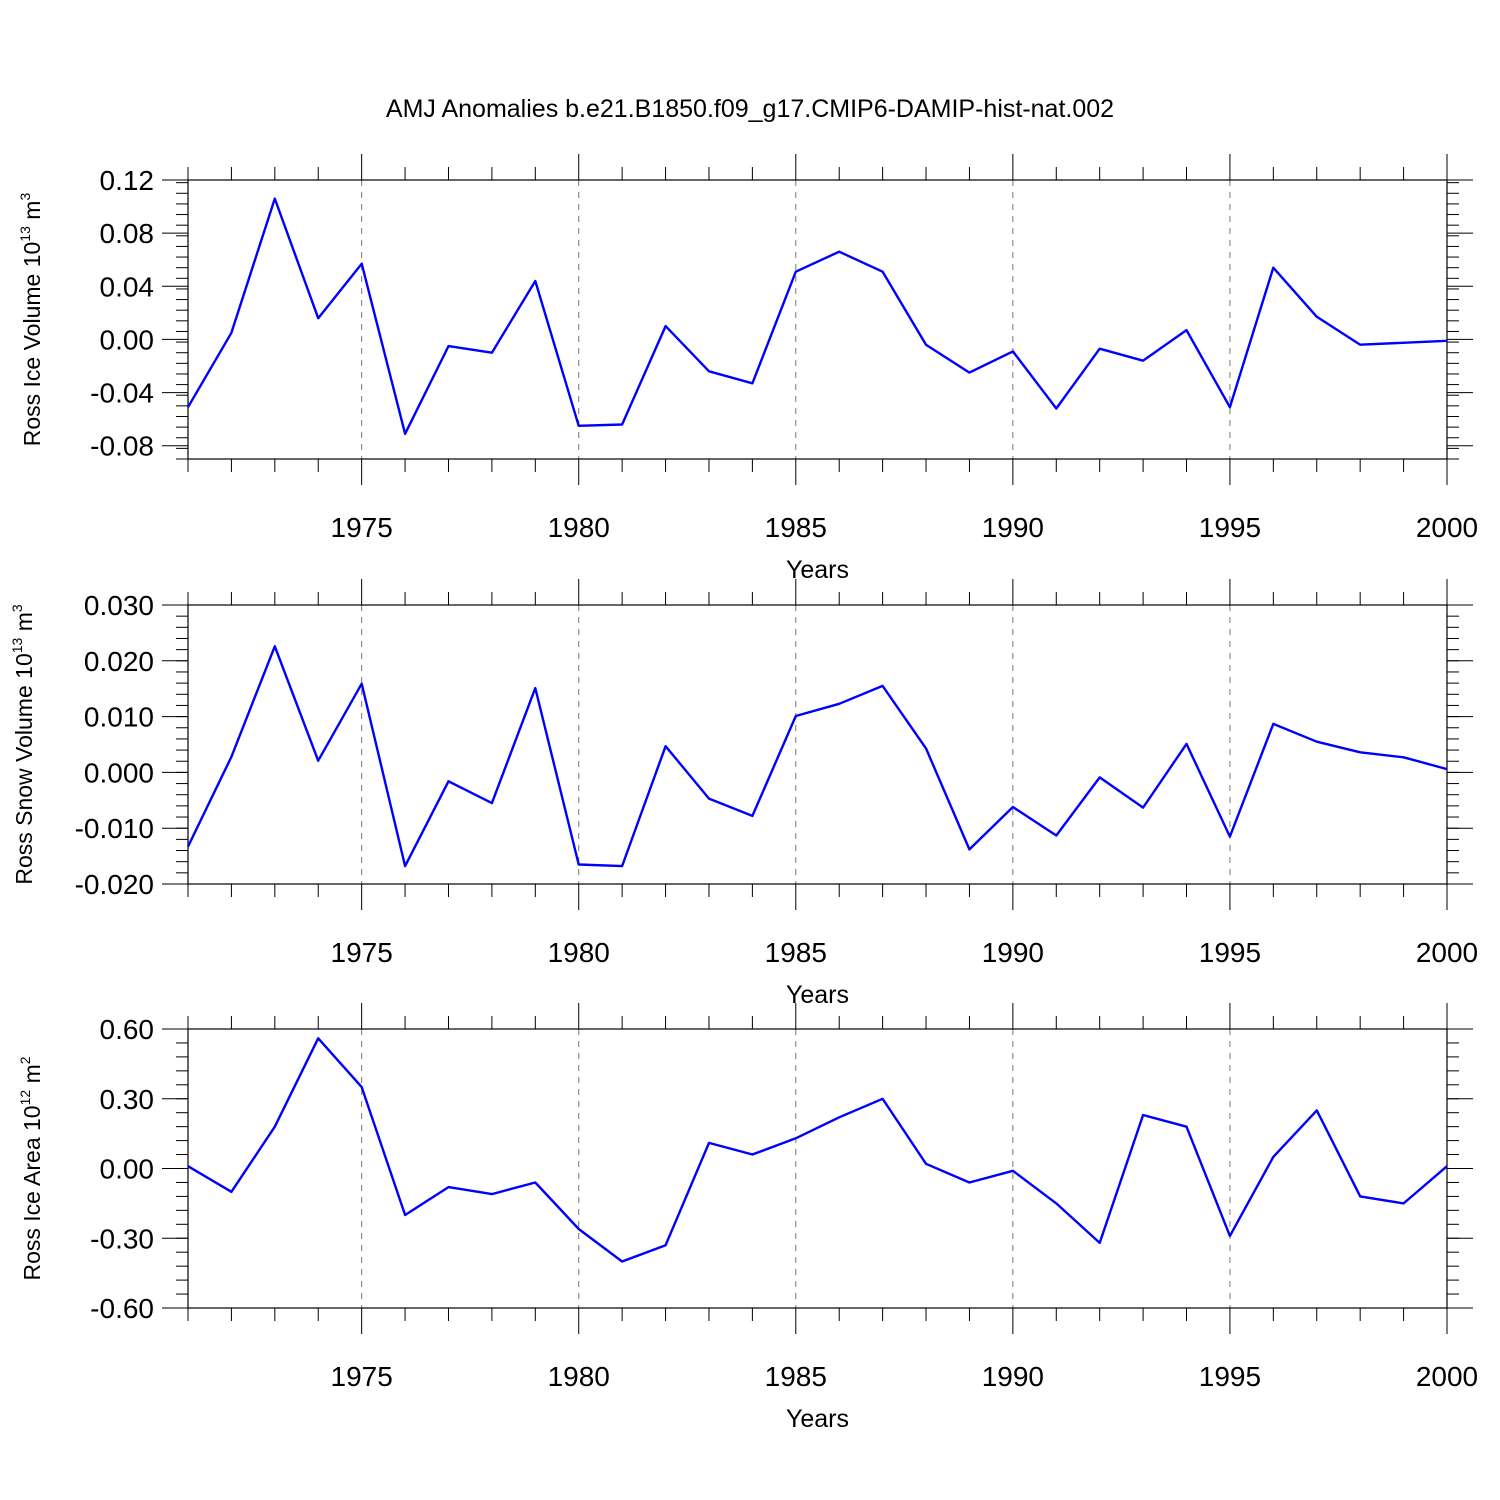  What do you see at coordinates (122, 1308) in the screenshot?
I see `y-tick-label: -0.60` at bounding box center [122, 1308].